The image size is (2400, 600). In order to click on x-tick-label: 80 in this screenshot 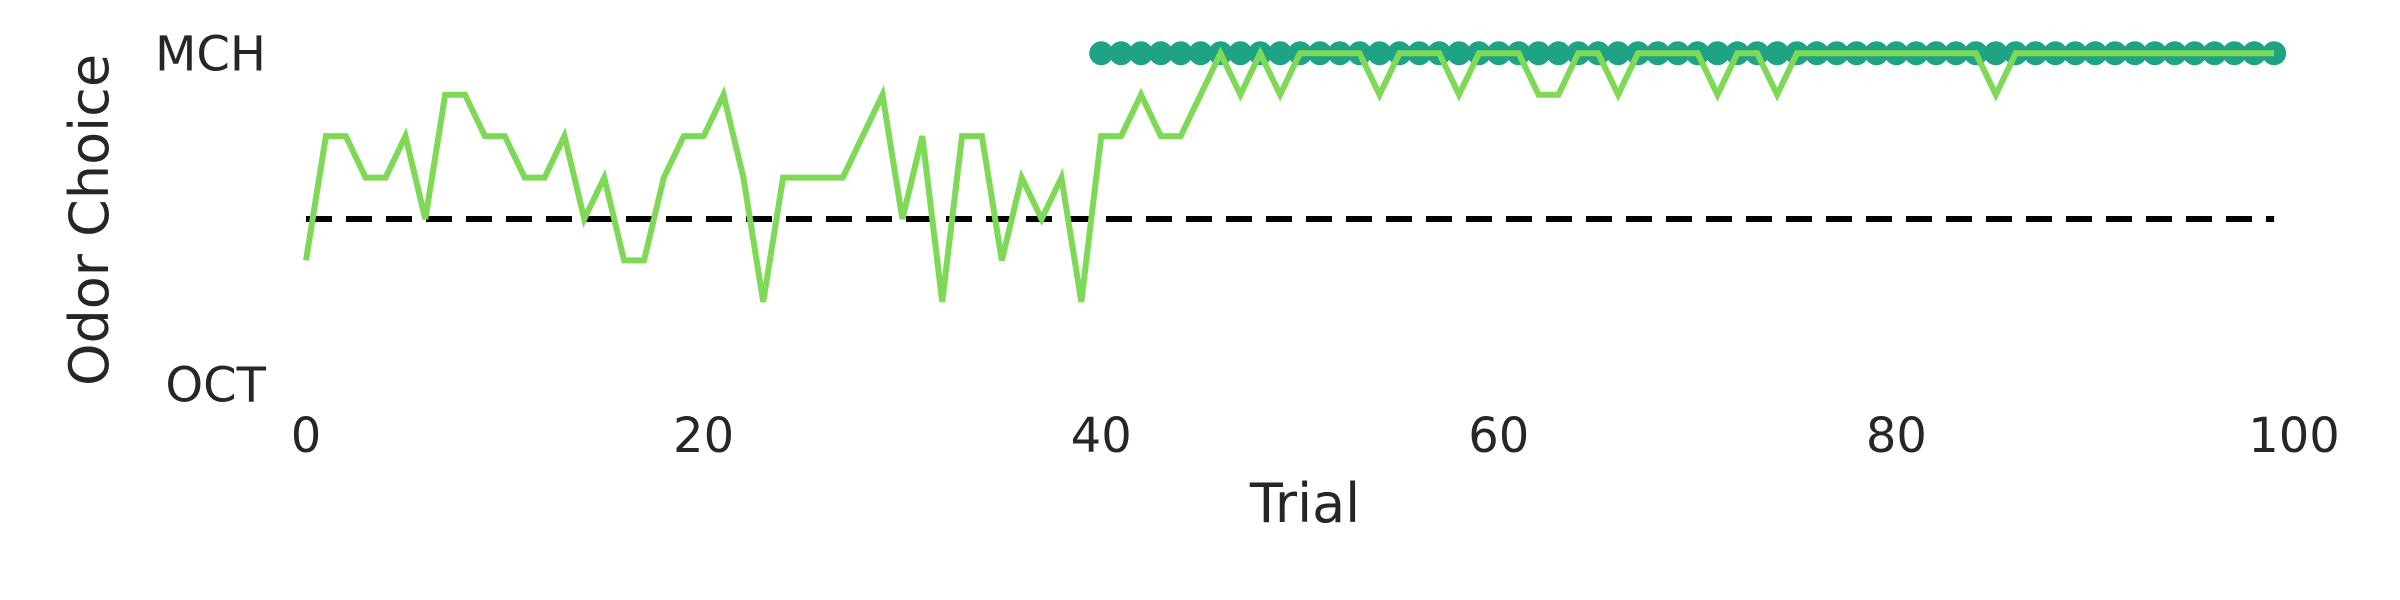, I will do `click(1896, 436)`.